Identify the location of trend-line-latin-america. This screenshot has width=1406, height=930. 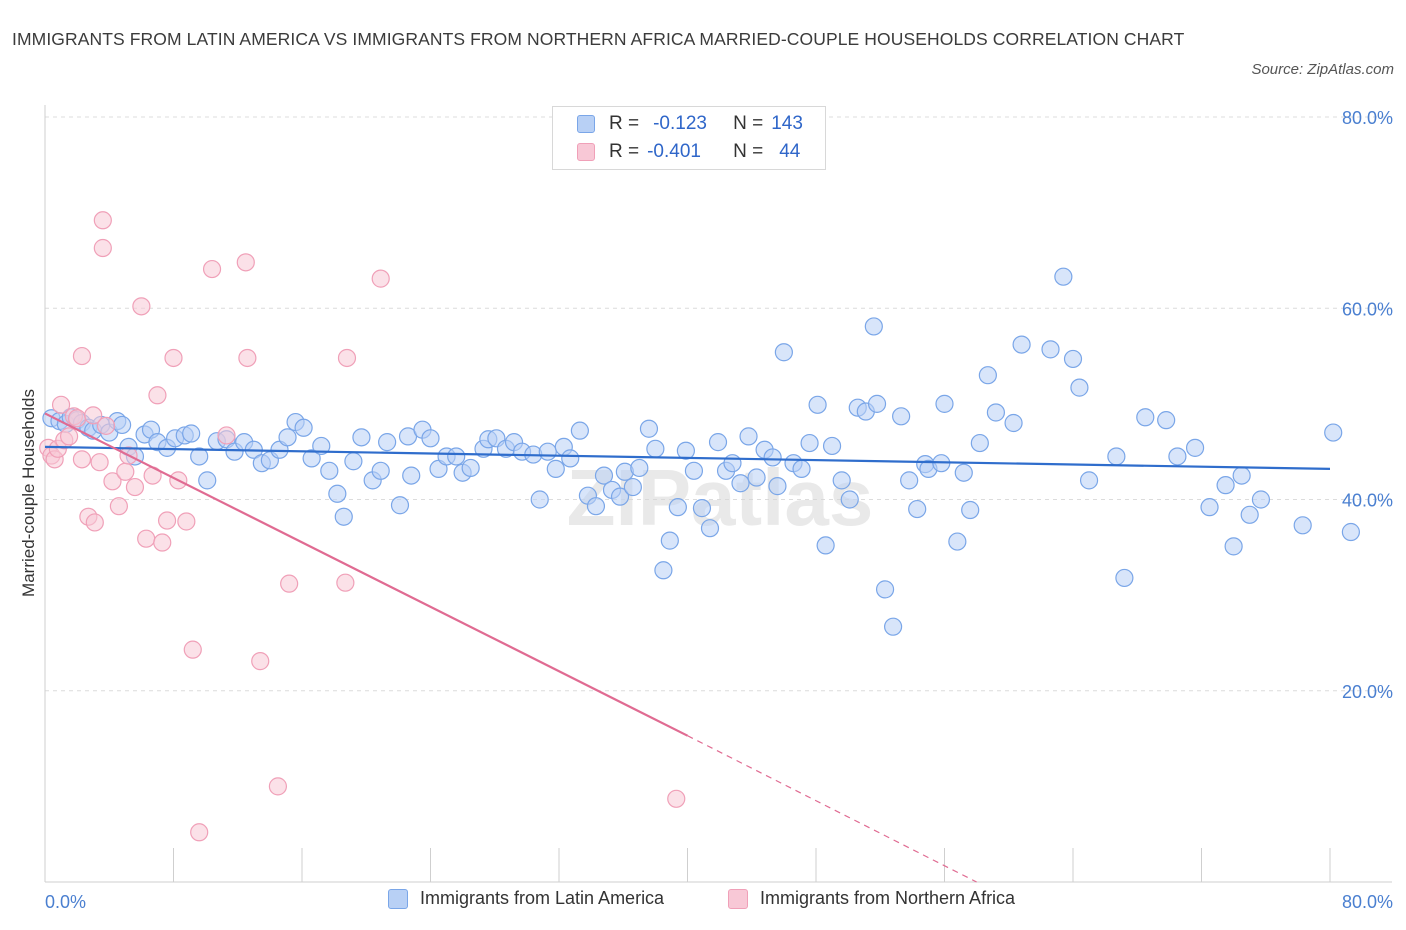
(687, 457).